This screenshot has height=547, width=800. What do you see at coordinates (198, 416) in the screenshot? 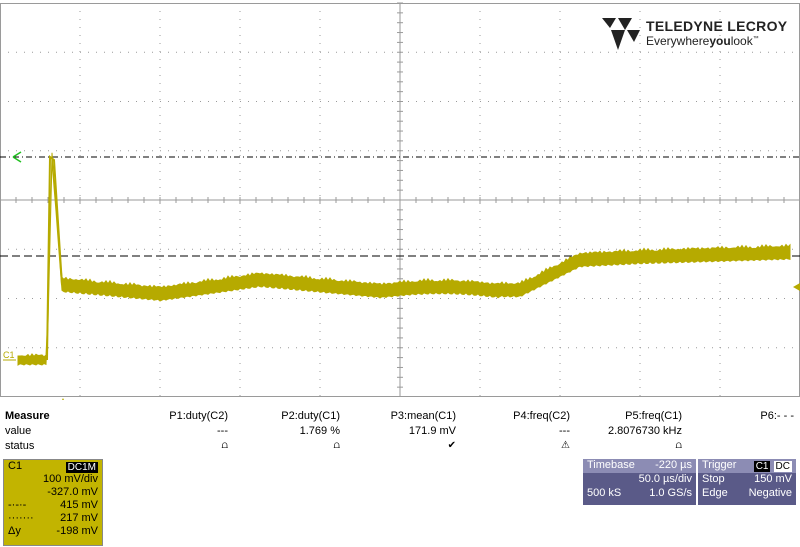
I see `param-p1-name: P1:duty(C2)` at bounding box center [198, 416].